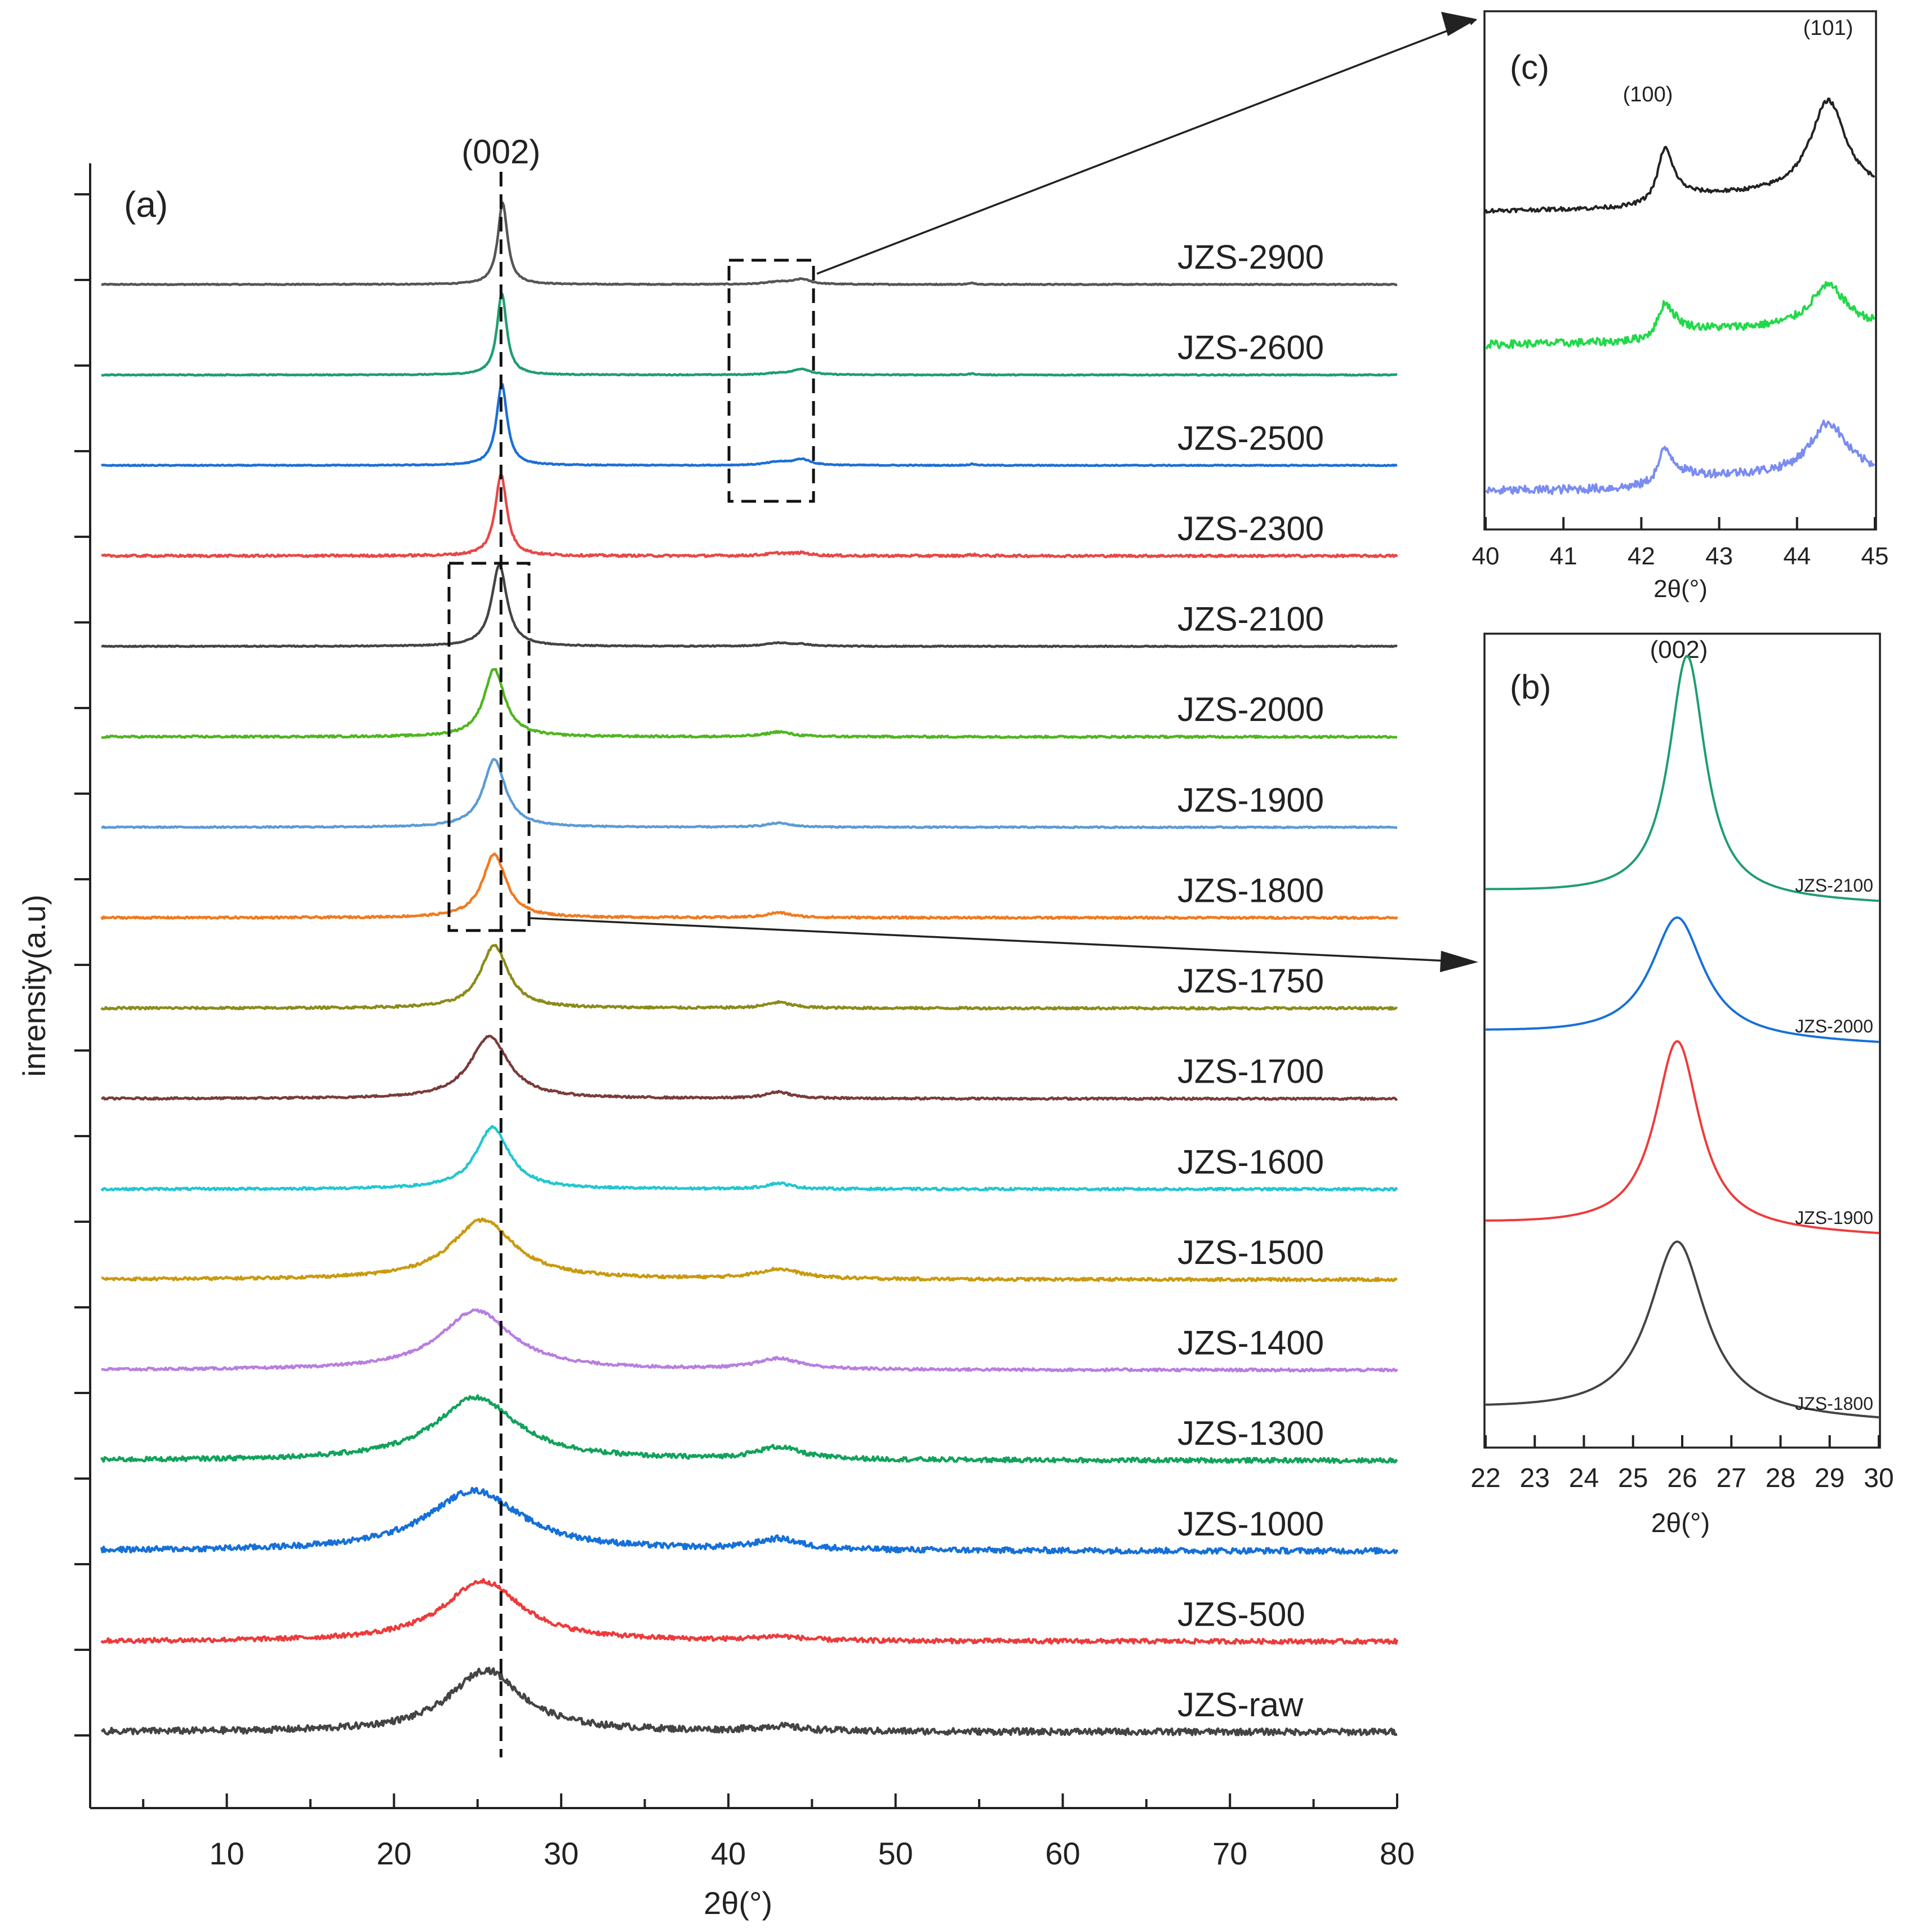 Image resolution: width=1907 pixels, height=1932 pixels. Describe the element at coordinates (1829, 1478) in the screenshot. I see `x-tick-label: 29` at that location.